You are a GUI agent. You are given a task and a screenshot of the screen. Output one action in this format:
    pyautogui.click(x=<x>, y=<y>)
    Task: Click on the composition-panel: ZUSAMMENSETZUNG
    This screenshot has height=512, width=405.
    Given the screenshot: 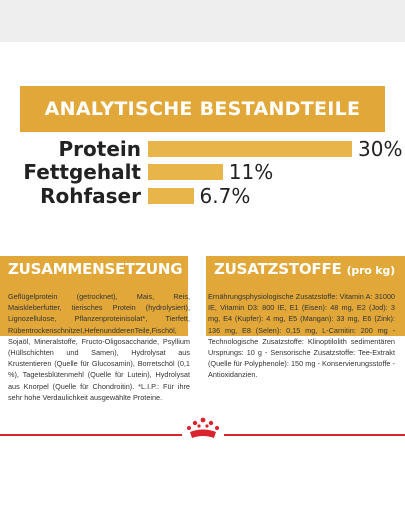 What is the action you would take?
    pyautogui.click(x=94, y=296)
    